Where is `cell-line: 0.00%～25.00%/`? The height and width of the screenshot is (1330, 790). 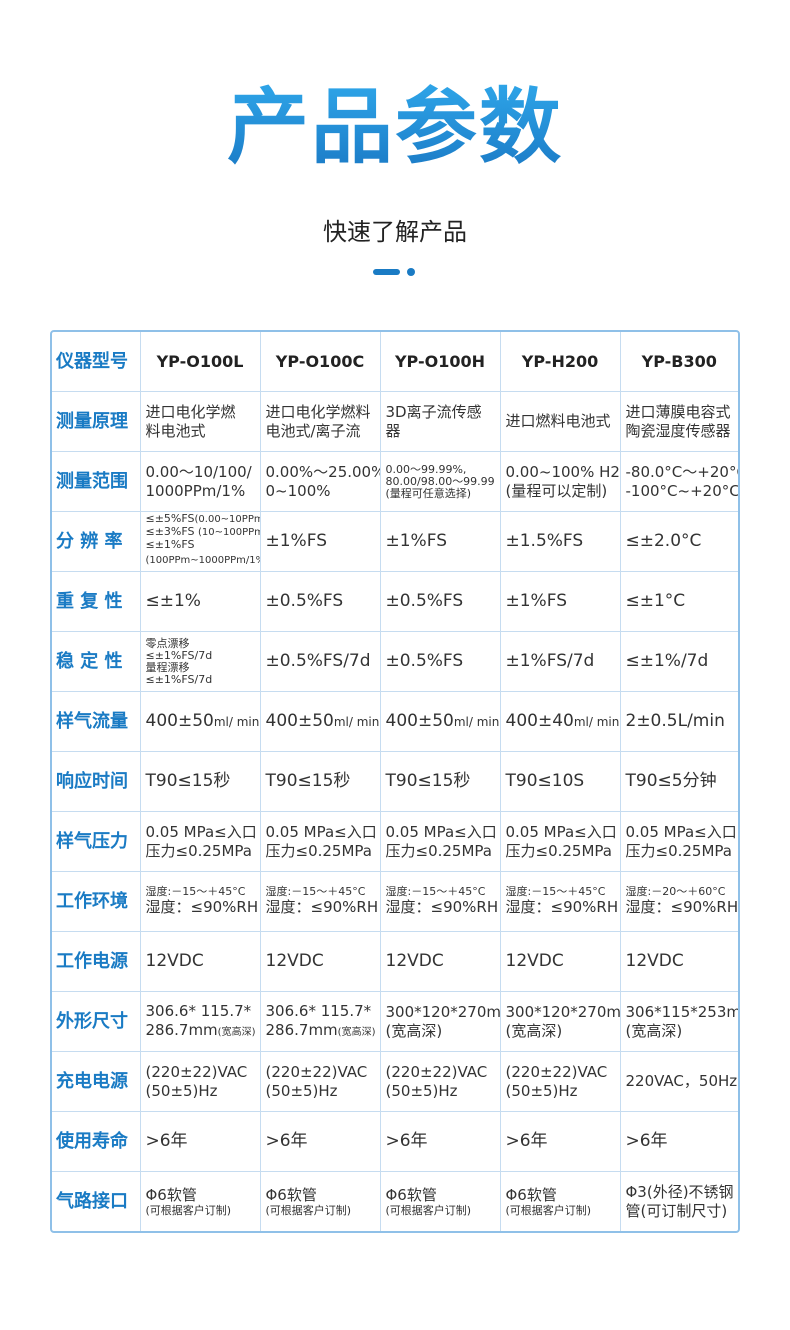
cell-line: 0.00%～25.00%/ is located at coordinates (323, 472).